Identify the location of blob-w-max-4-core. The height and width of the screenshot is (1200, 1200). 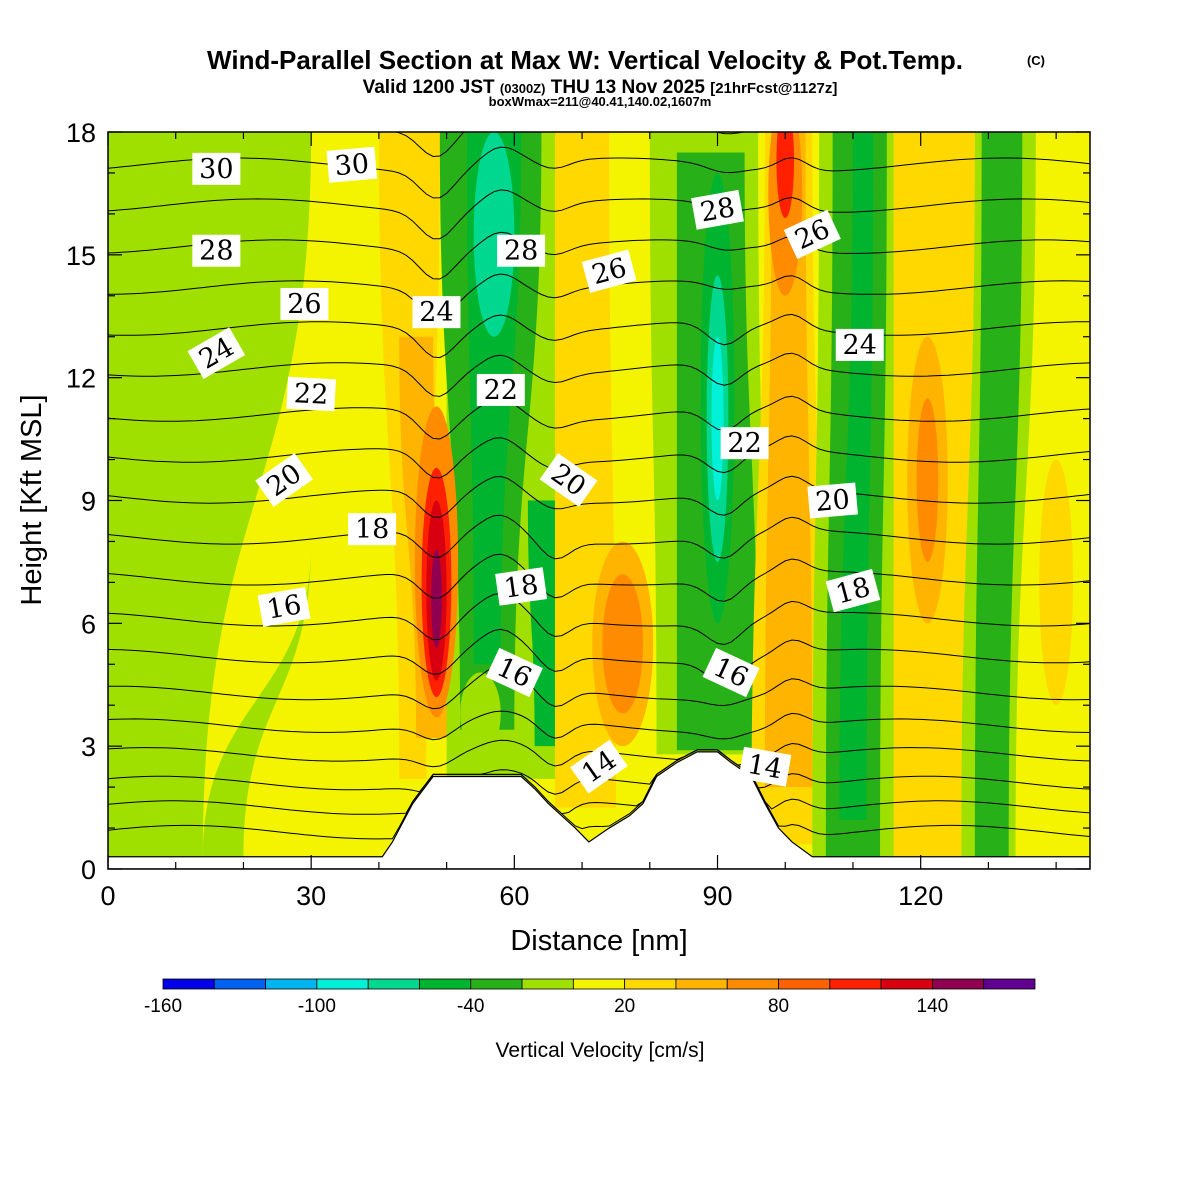
(927, 480).